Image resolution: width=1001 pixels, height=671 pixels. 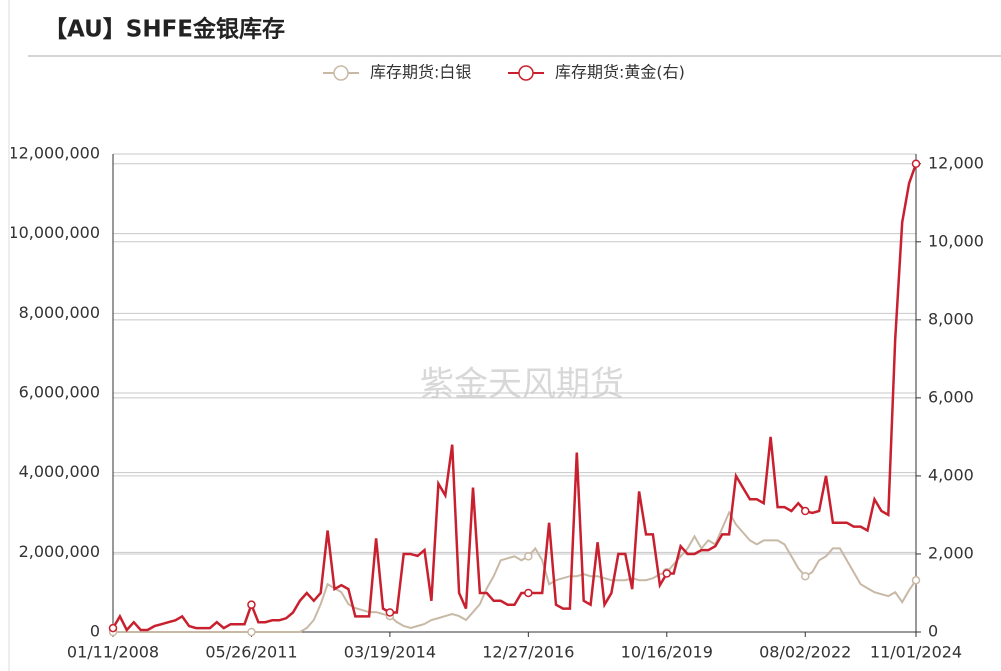 I want to click on y2-tick-label: 8,000, so click(x=951, y=318).